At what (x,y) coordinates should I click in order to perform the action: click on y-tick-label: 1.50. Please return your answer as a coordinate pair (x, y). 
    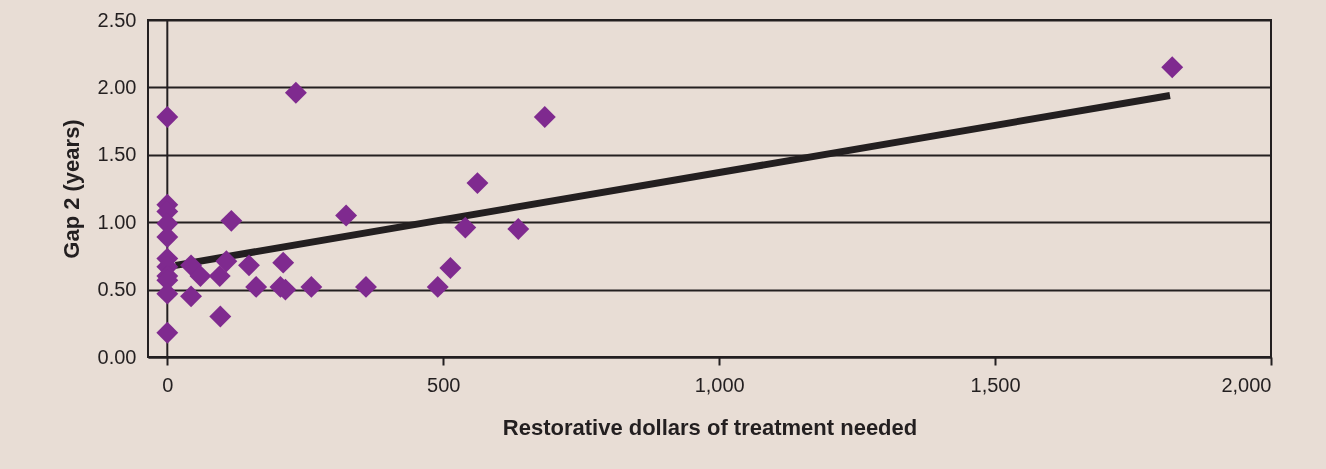
    Looking at the image, I should click on (117, 154).